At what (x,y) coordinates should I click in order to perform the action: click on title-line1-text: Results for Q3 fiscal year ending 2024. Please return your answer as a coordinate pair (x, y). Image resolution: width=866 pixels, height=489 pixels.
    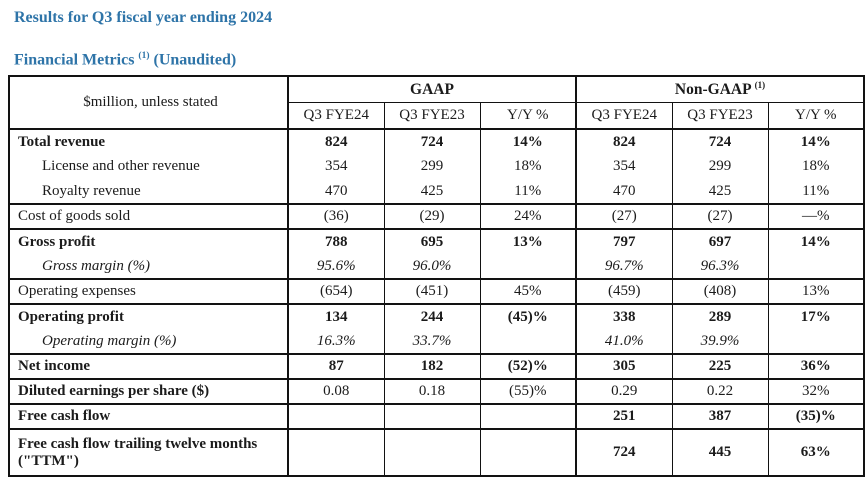
    Looking at the image, I should click on (143, 17).